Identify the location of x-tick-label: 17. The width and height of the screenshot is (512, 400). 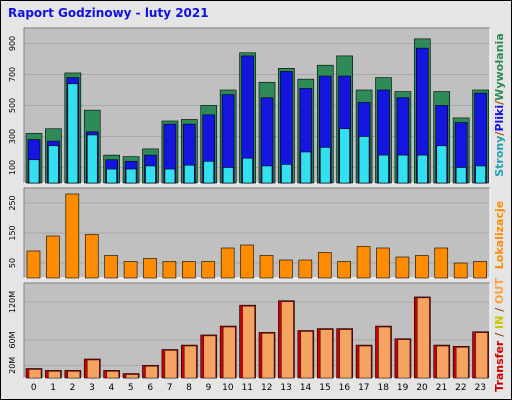
(363, 388).